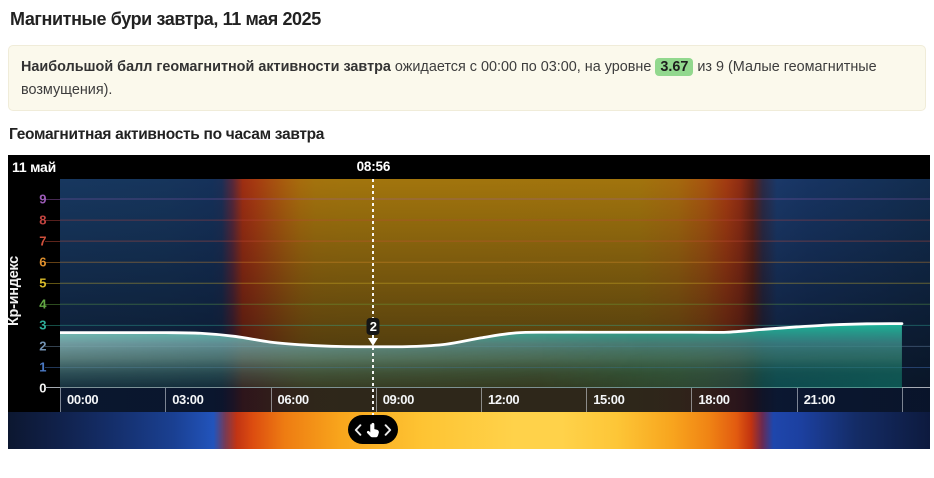  Describe the element at coordinates (481, 355) in the screenshot. I see `kp-area-fill-sheen` at that location.